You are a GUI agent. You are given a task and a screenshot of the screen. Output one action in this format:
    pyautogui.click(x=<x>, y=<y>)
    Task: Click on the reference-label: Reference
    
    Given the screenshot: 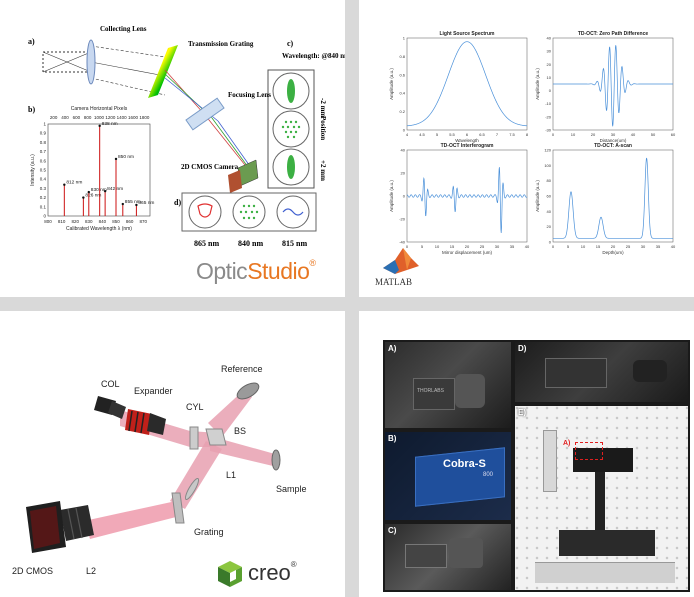 What is the action you would take?
    pyautogui.click(x=242, y=369)
    